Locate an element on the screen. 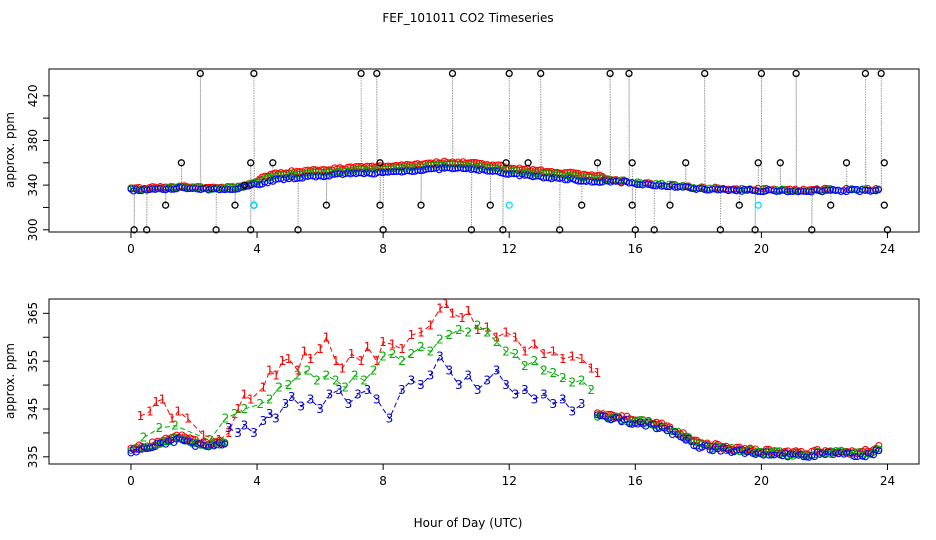 This screenshot has height=540, width=936. bottom-y-tick-label: 335 is located at coordinates (33, 456).